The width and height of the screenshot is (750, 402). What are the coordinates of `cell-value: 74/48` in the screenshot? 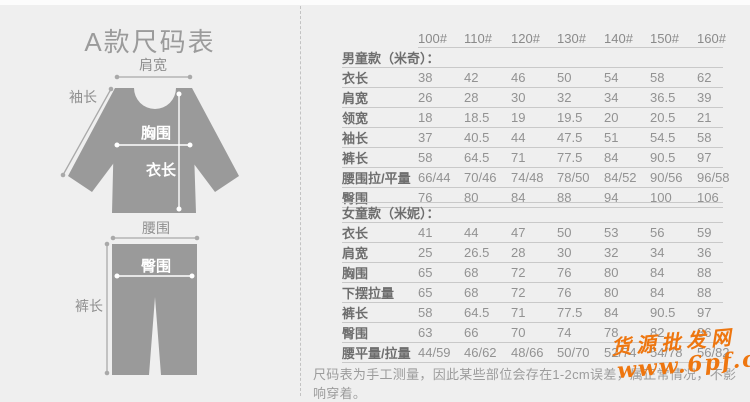 It's located at (534, 177).